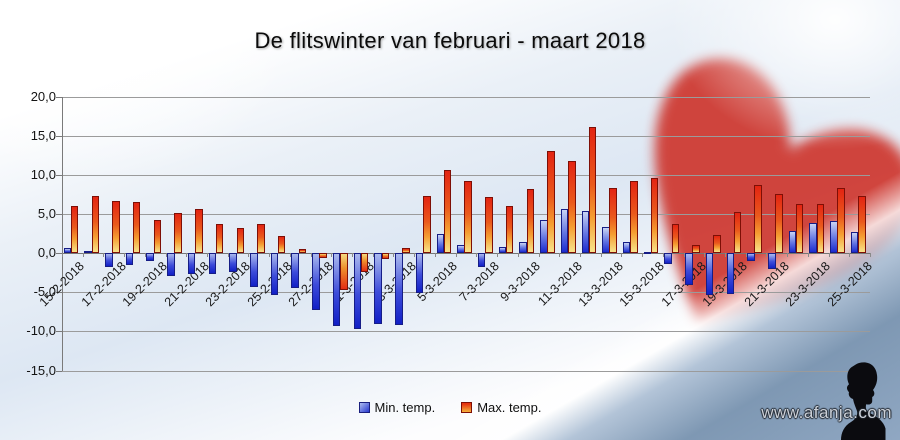  Describe the element at coordinates (854, 243) in the screenshot. I see `bar-min-25-3-2018` at that location.